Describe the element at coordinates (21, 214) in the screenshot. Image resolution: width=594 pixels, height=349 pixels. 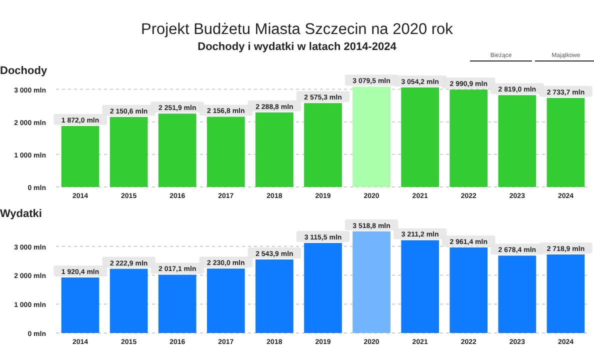
I see `chart-title: Wydatki` at that location.